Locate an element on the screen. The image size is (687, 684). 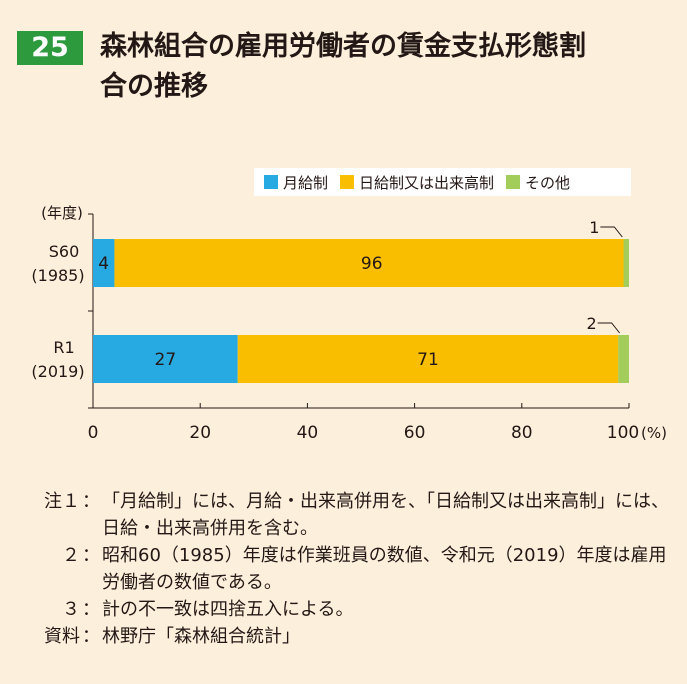
category-label-year: (1985) is located at coordinates (57, 275).